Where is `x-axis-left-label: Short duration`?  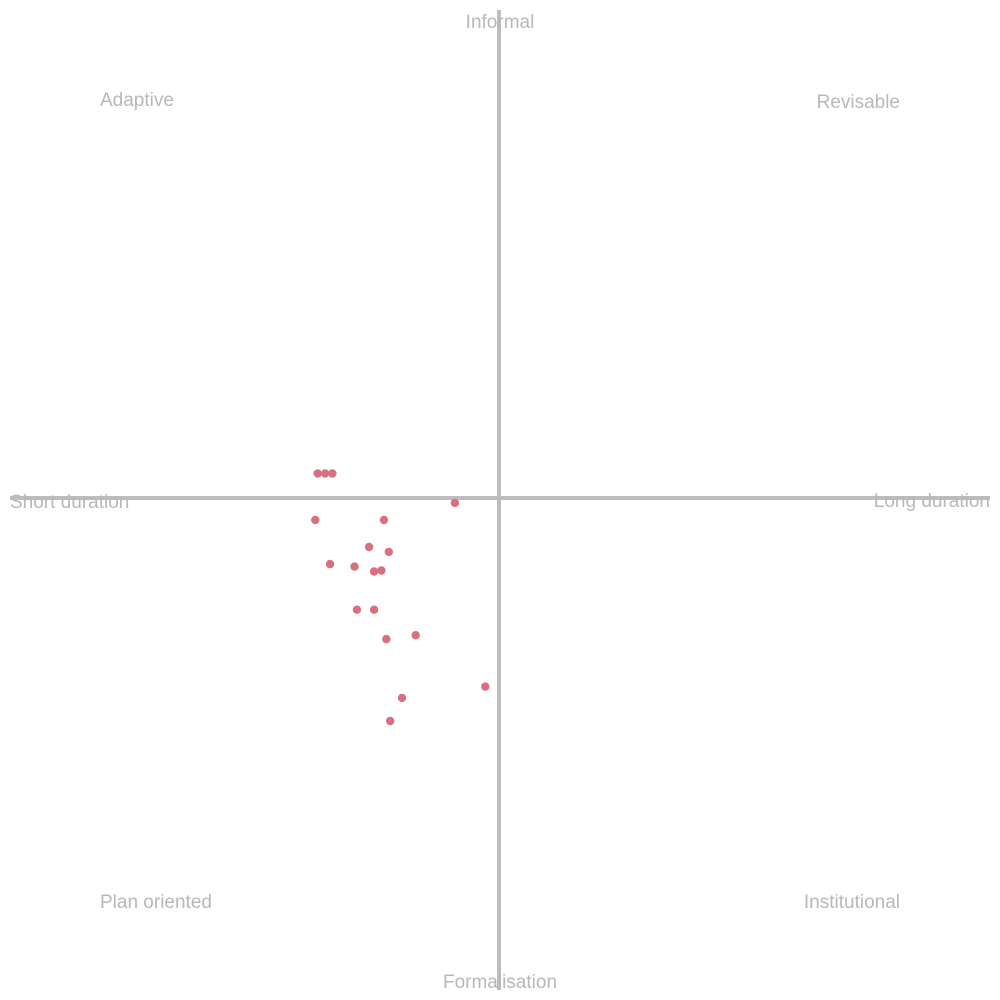
x-axis-left-label: Short duration is located at coordinates (69, 502).